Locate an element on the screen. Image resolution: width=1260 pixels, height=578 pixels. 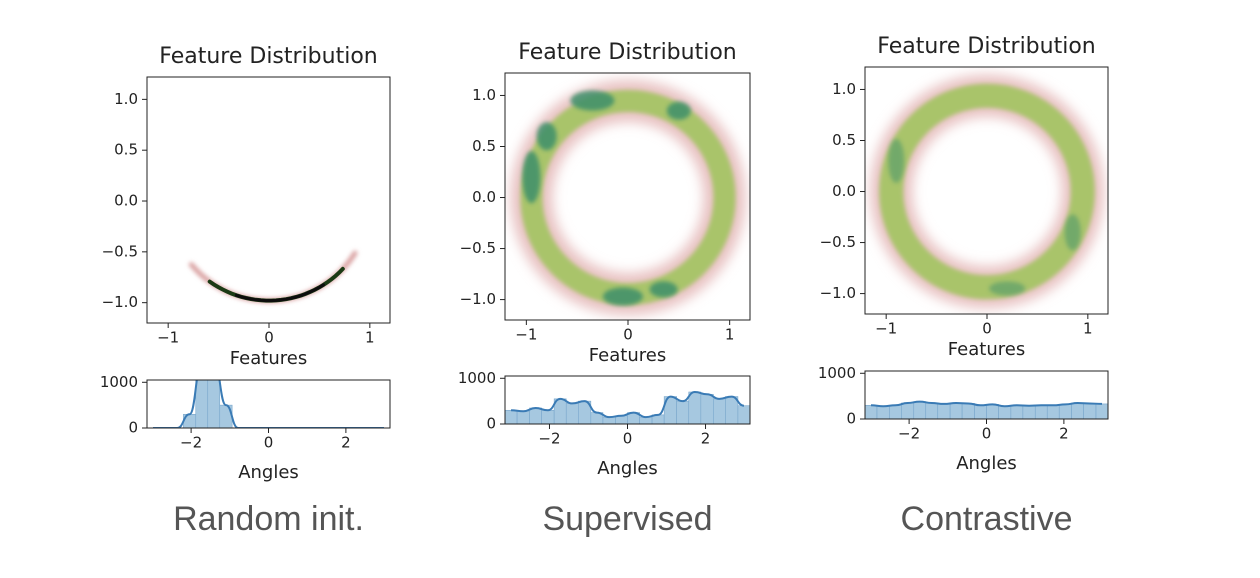
caption: Random init. is located at coordinates (268, 519).